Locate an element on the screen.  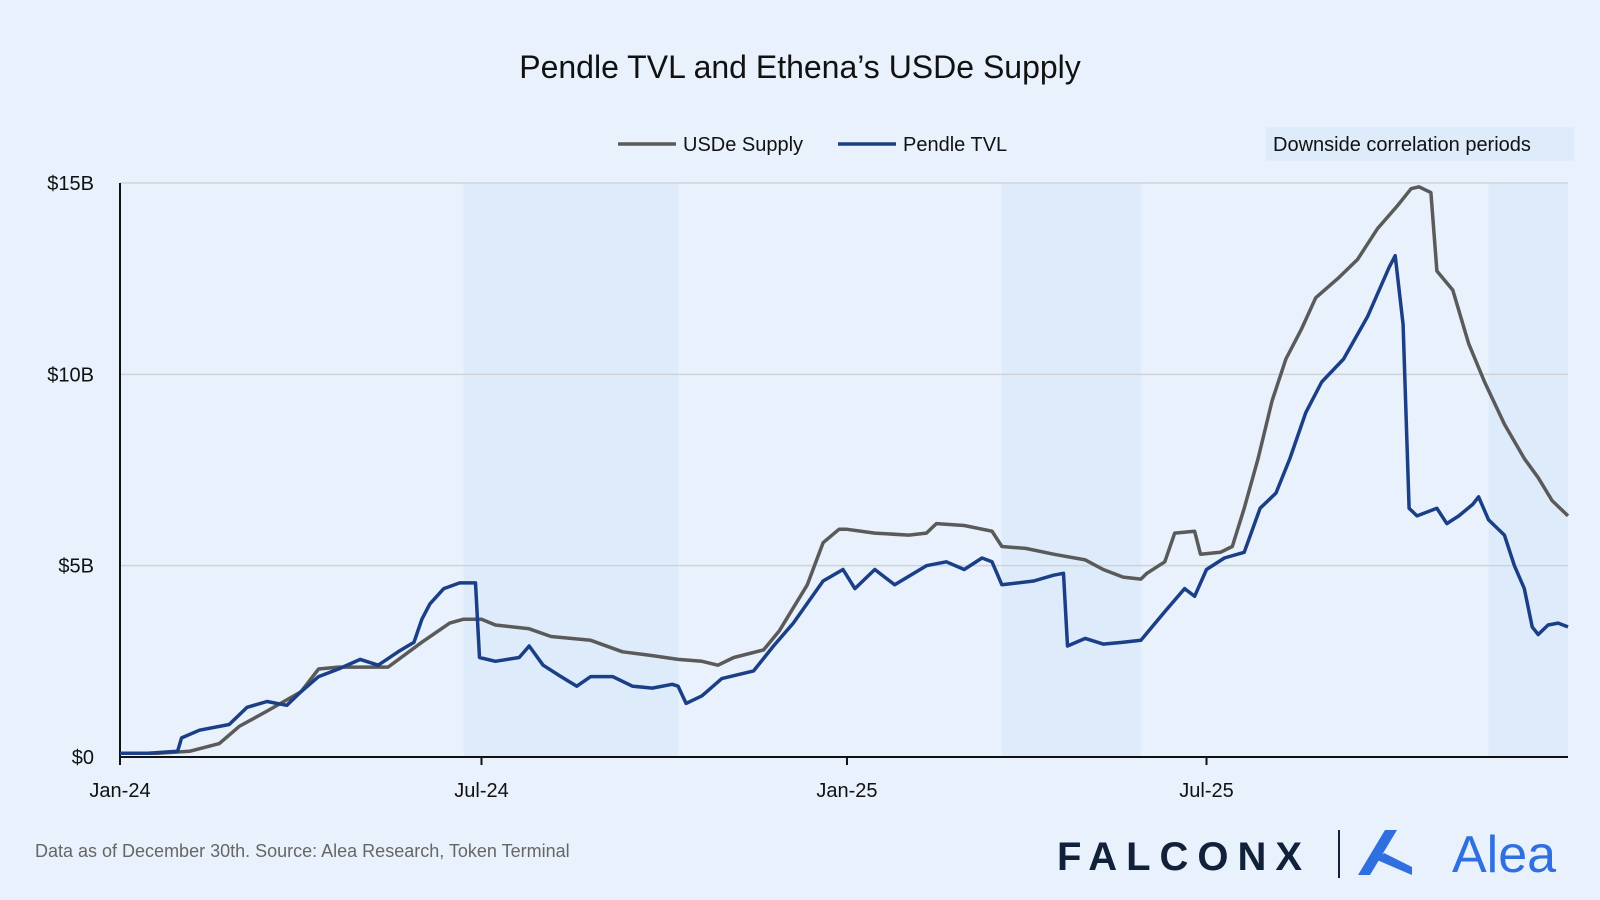
x-tick-label: Jul-25 is located at coordinates (1206, 791).